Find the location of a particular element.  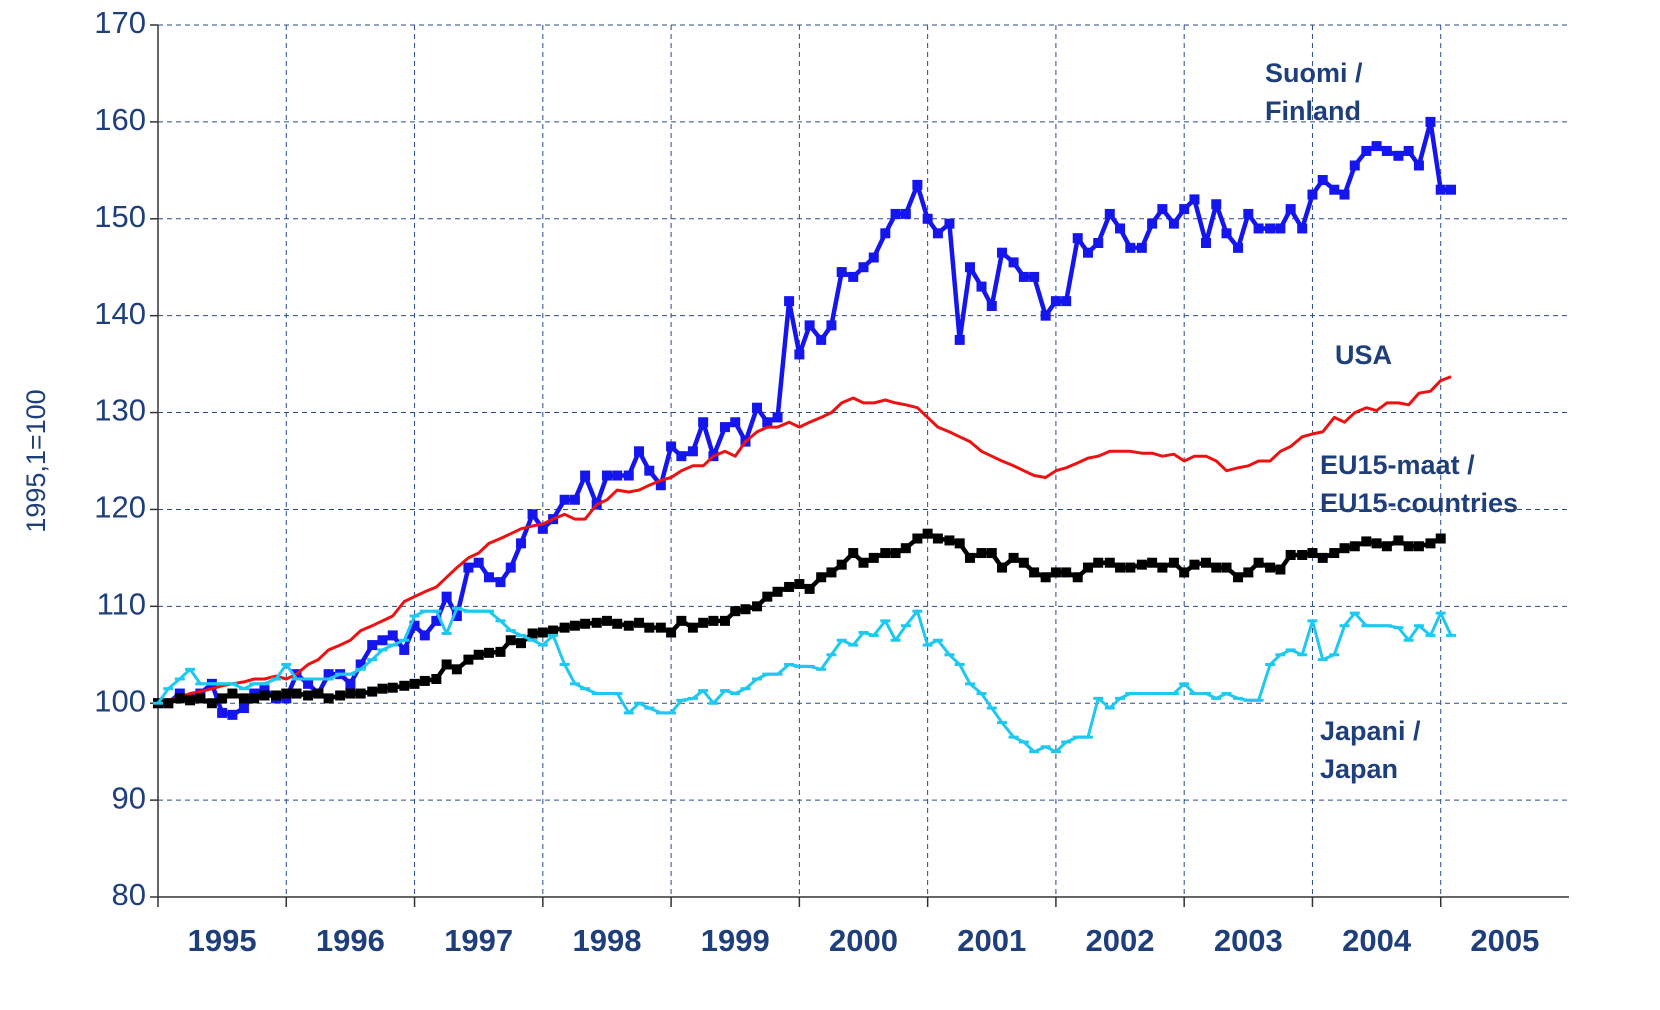

y-tick-label: 170 is located at coordinates (120, 22).